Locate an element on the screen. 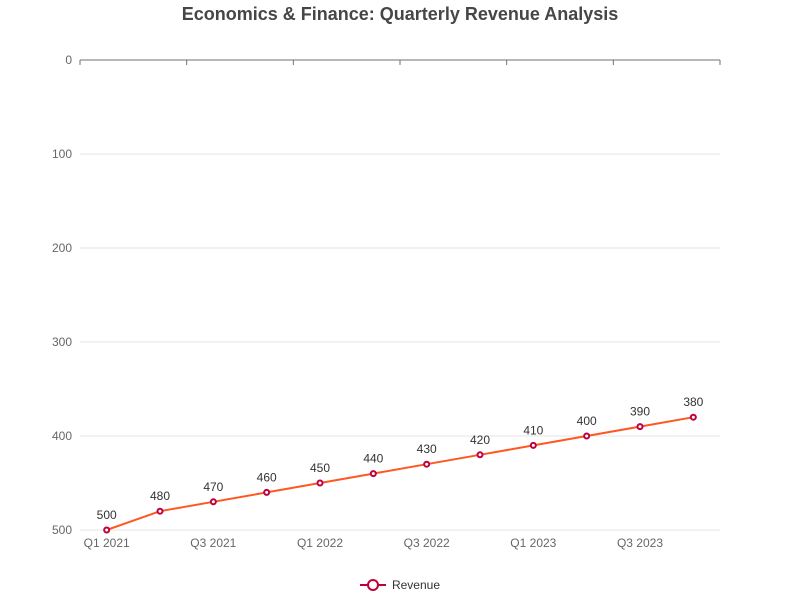 This screenshot has height=600, width=800. data-label: 500 is located at coordinates (107, 515).